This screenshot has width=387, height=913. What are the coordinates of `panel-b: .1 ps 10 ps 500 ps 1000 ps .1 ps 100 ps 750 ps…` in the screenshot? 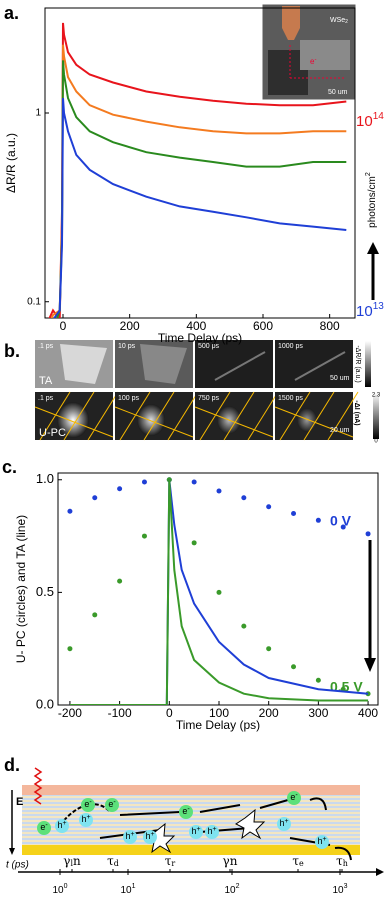 It's located at (202, 390).